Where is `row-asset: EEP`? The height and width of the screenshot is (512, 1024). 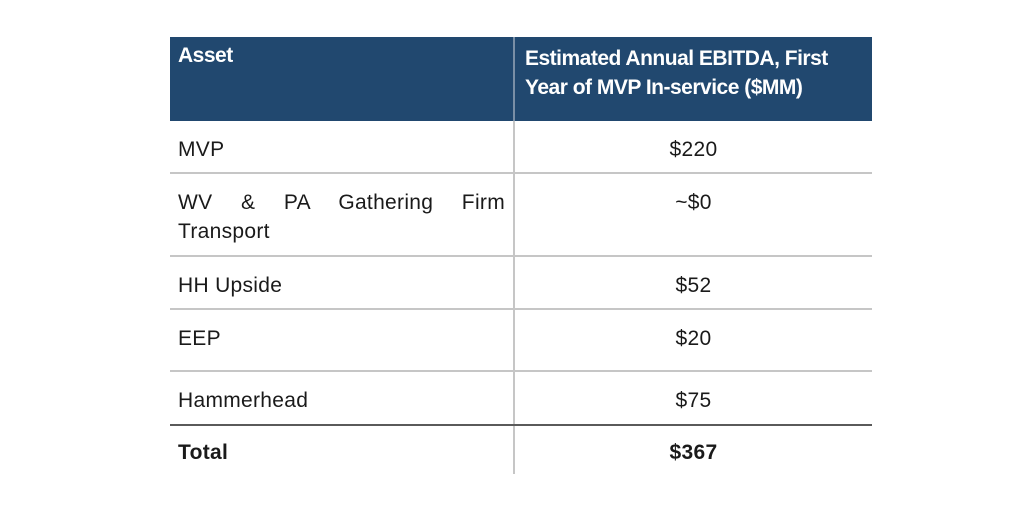
row-asset: EEP is located at coordinates (342, 340).